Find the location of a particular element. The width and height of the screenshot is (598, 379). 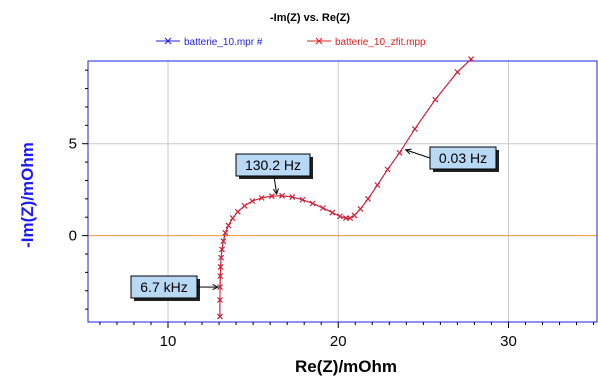

annotation-label: 0.03 Hz is located at coordinates (463, 158).